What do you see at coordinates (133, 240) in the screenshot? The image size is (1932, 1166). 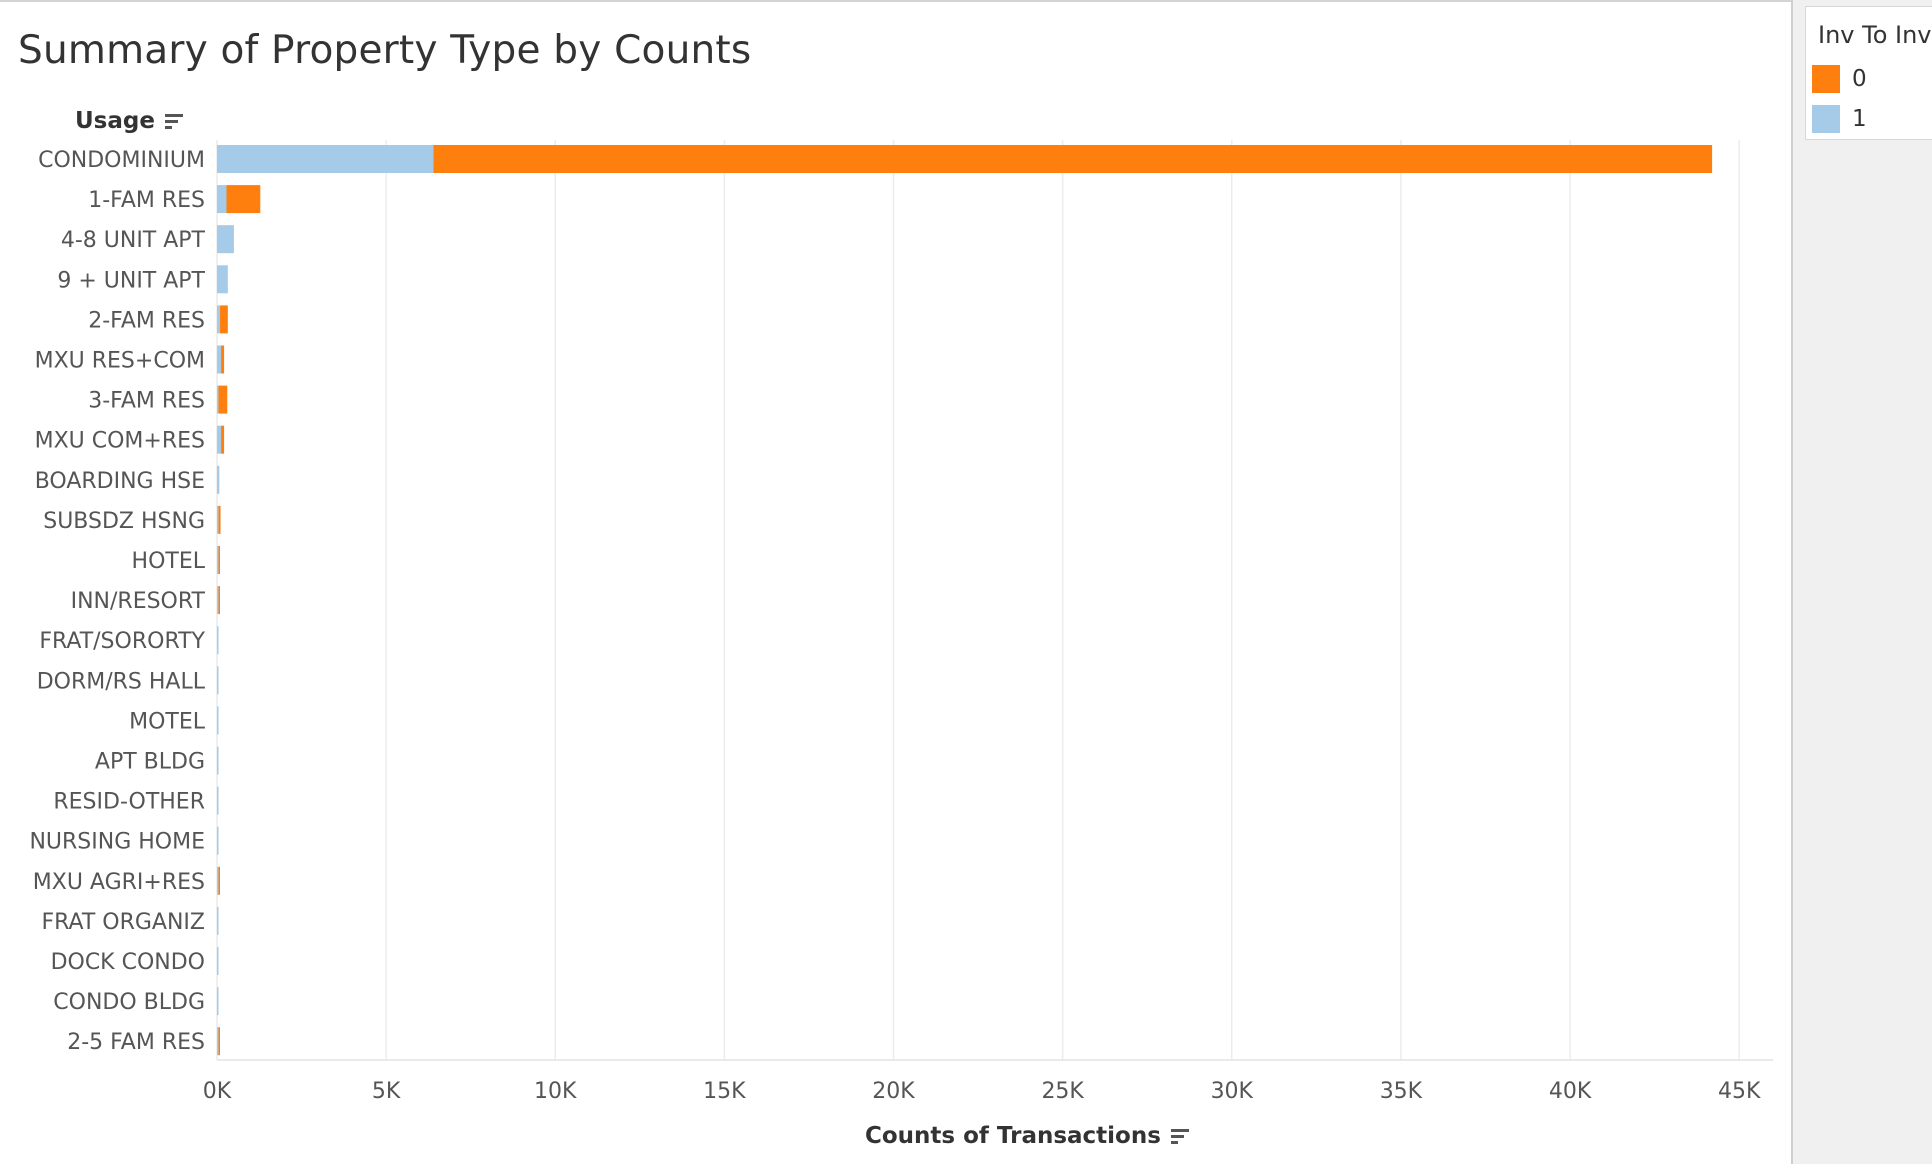 I see `category-label: 4-8 UNIT APT` at bounding box center [133, 240].